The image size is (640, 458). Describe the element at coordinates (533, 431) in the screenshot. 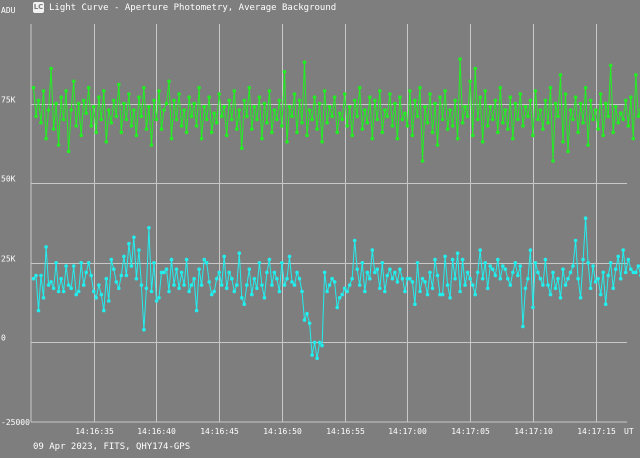

I see `x-tick-label: 14:17:10` at that location.